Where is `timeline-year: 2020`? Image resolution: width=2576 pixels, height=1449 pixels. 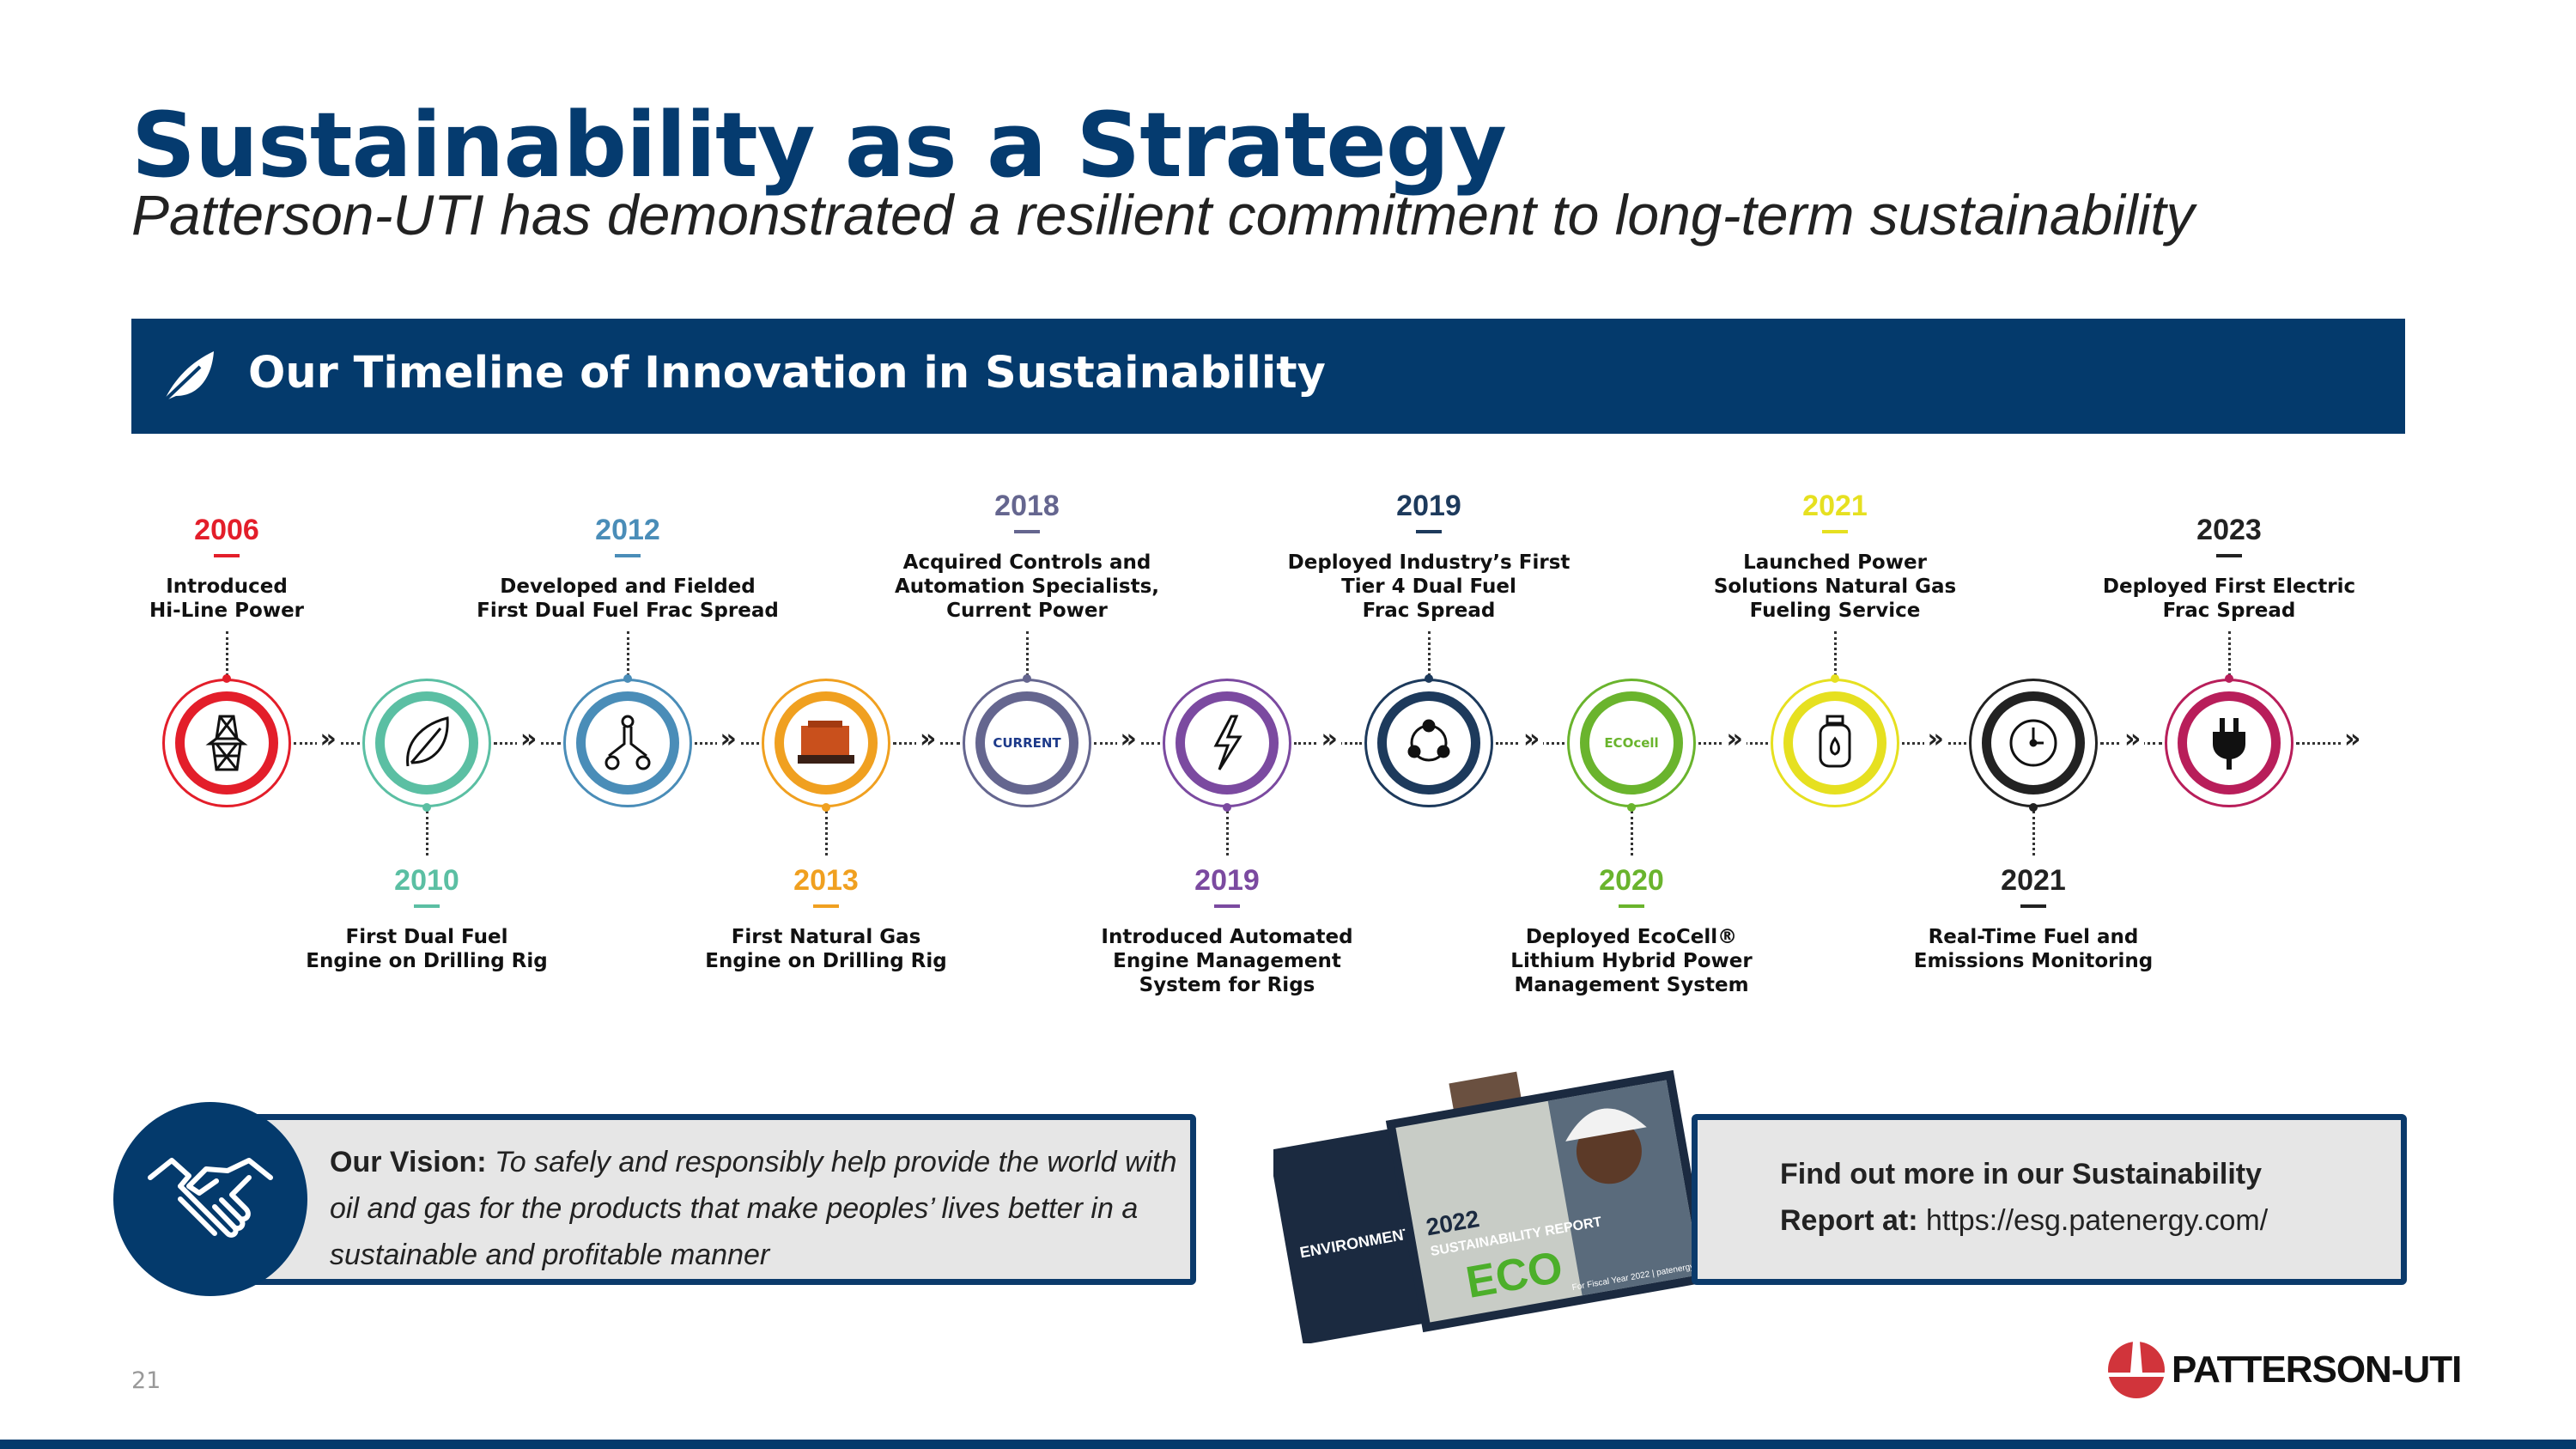 timeline-year: 2020 is located at coordinates (1631, 881).